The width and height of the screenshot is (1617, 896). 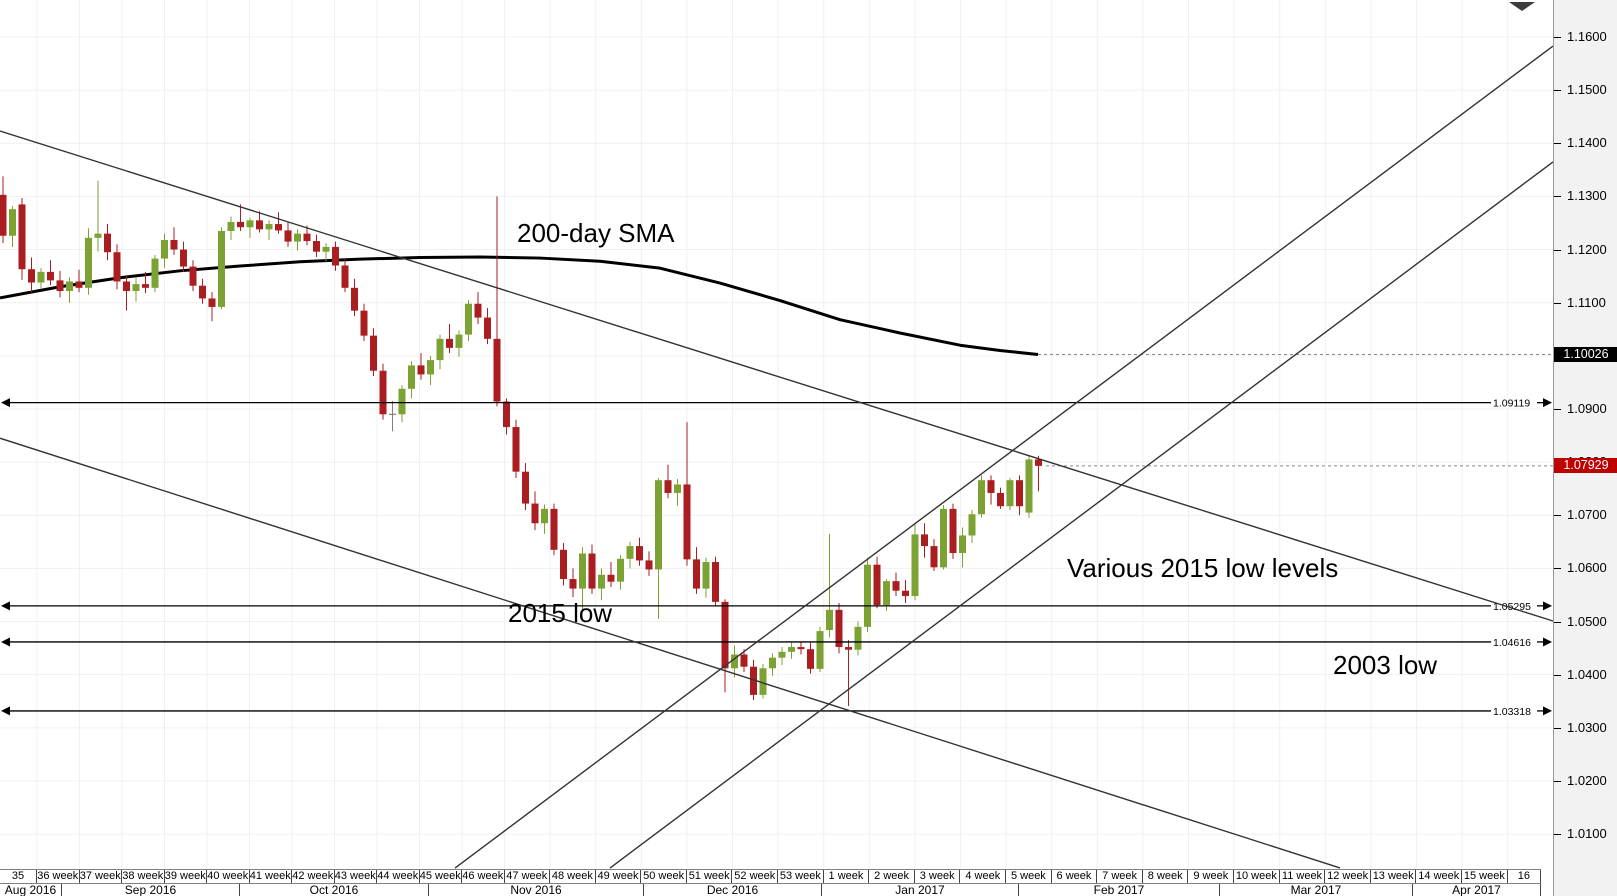 I want to click on week-label: 16, so click(x=1524, y=876).